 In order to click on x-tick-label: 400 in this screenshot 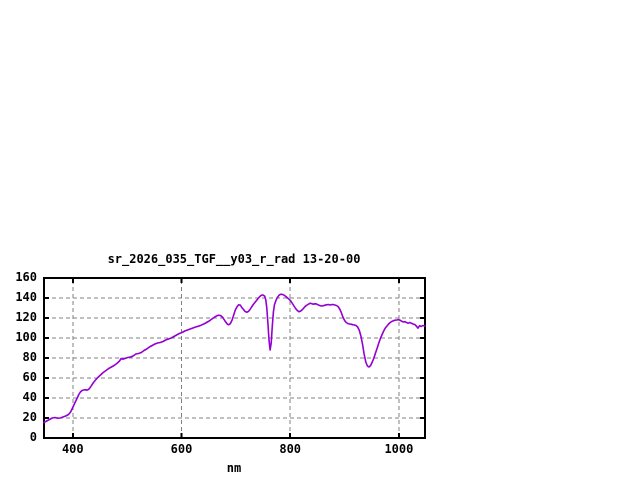, I will do `click(72, 449)`.